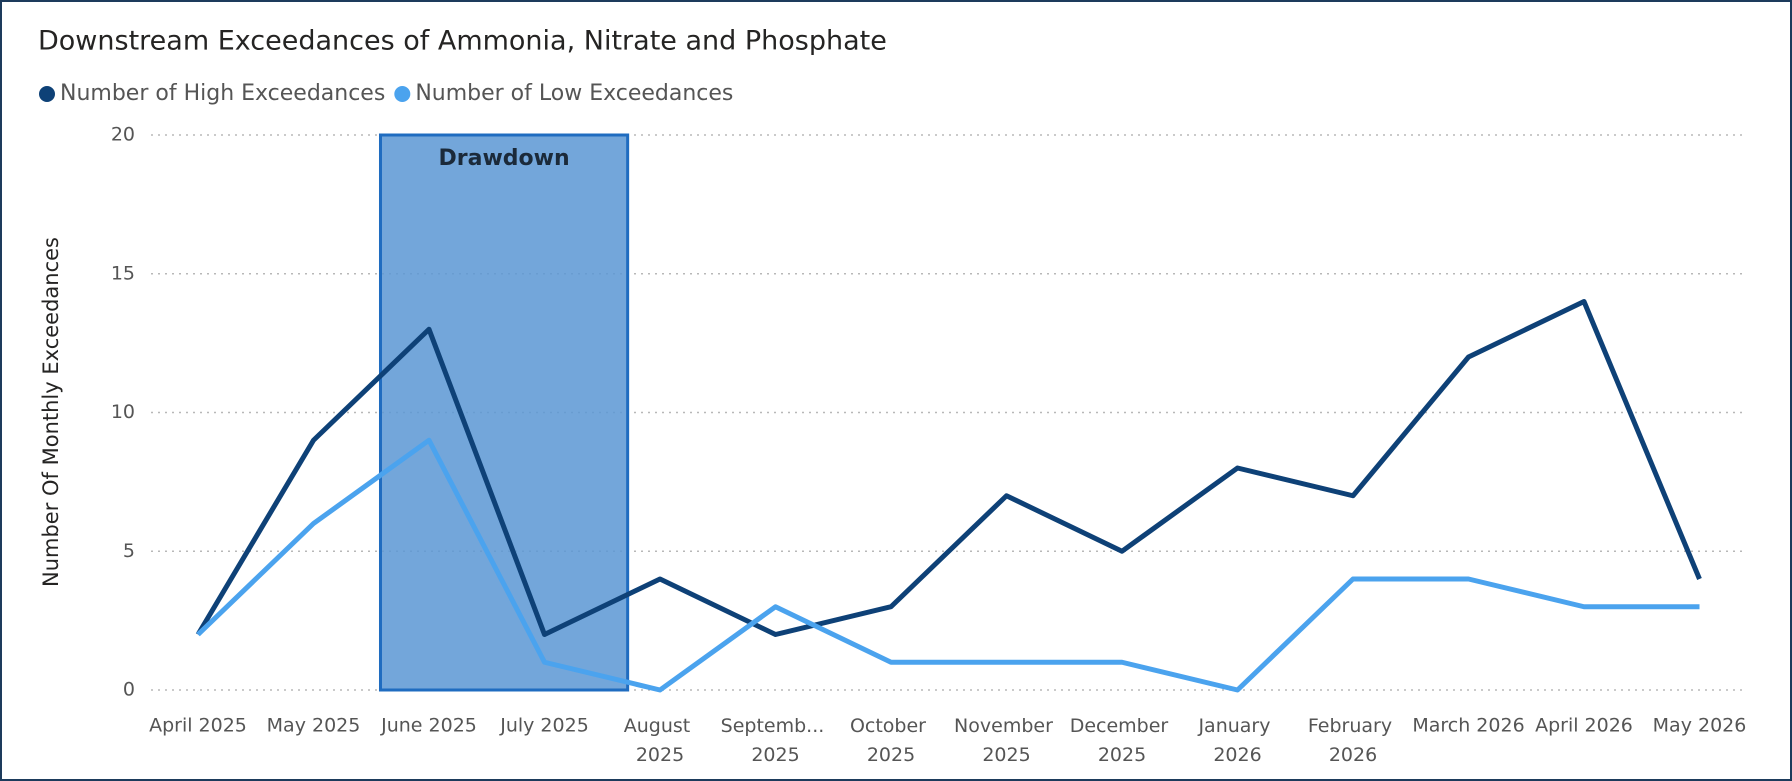  I want to click on x-tick-label: July 2025, so click(544, 726).